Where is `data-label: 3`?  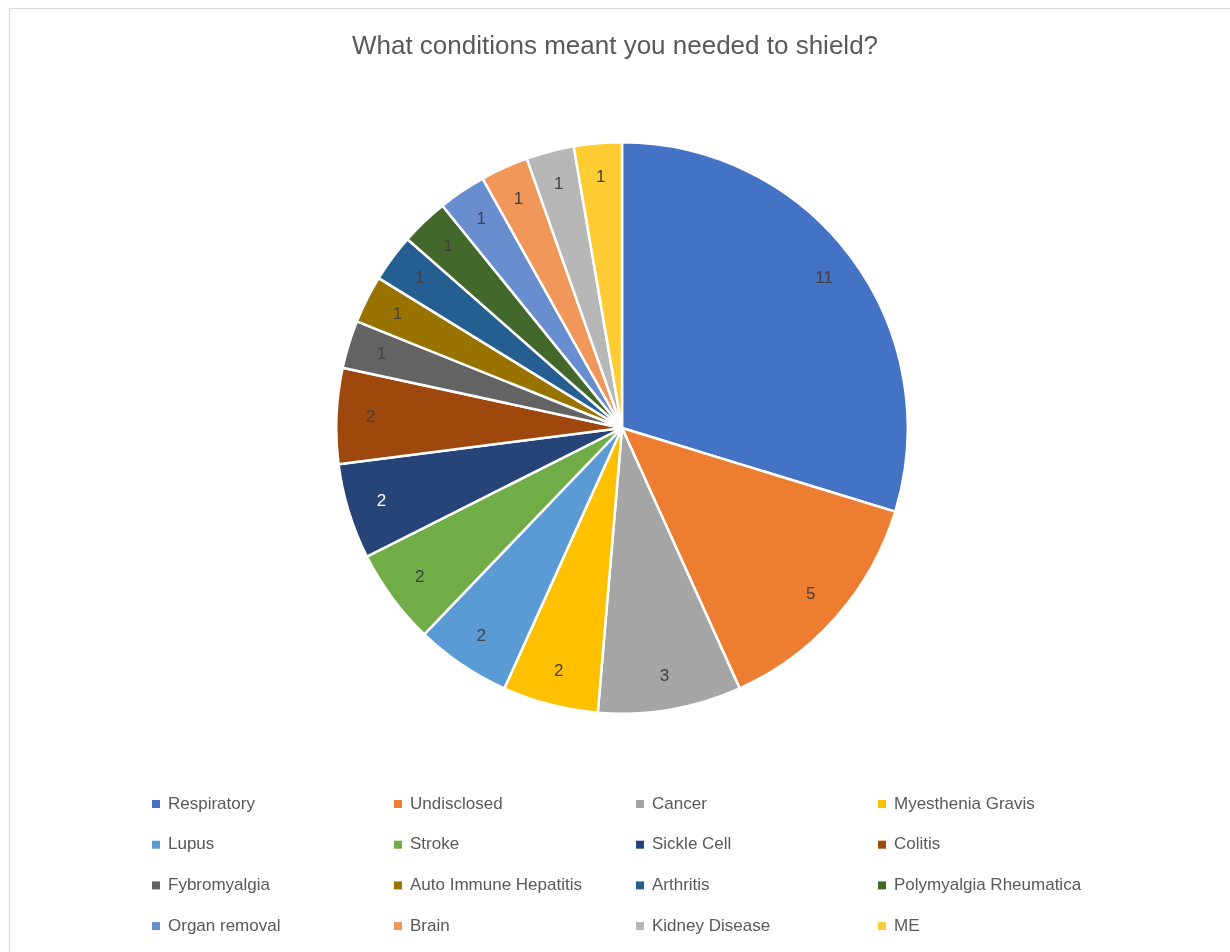
data-label: 3 is located at coordinates (664, 675).